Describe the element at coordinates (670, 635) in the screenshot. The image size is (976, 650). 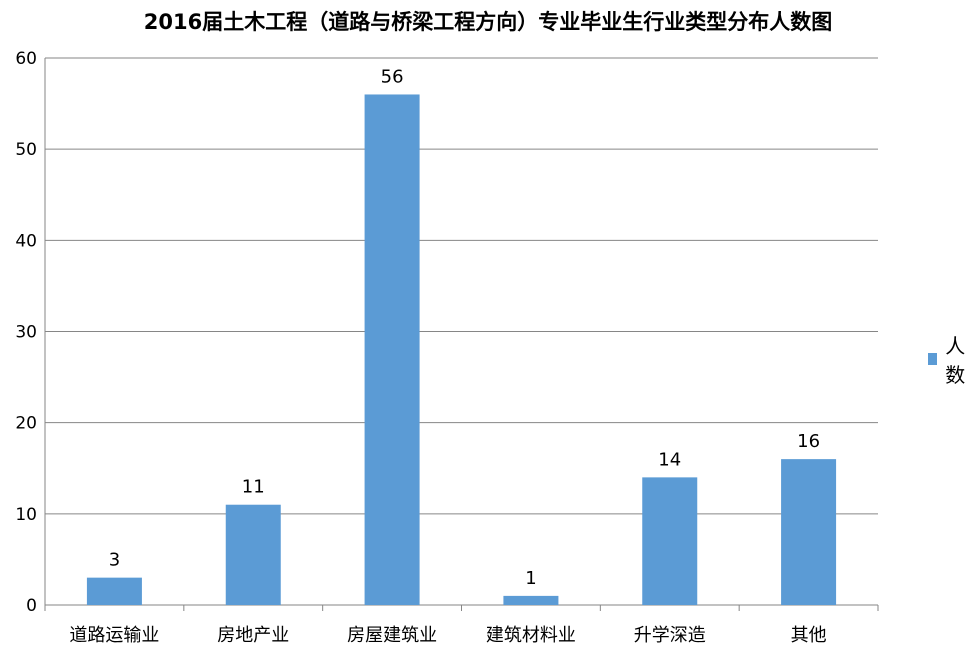
I see `x-tick-label: 升学深造` at that location.